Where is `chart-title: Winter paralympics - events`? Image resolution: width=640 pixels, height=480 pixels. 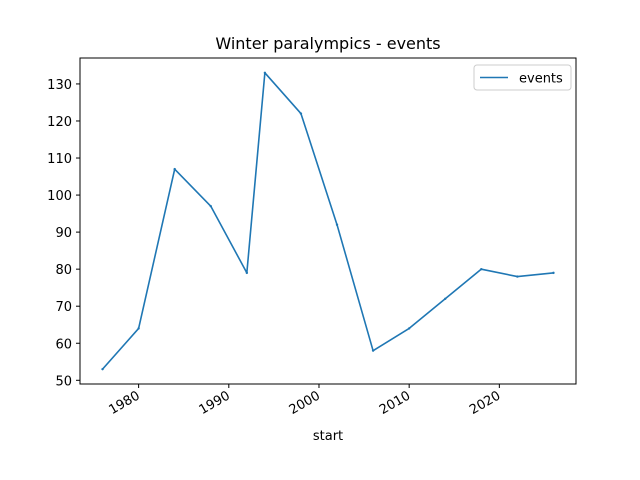 chart-title: Winter paralympics - events is located at coordinates (327, 43).